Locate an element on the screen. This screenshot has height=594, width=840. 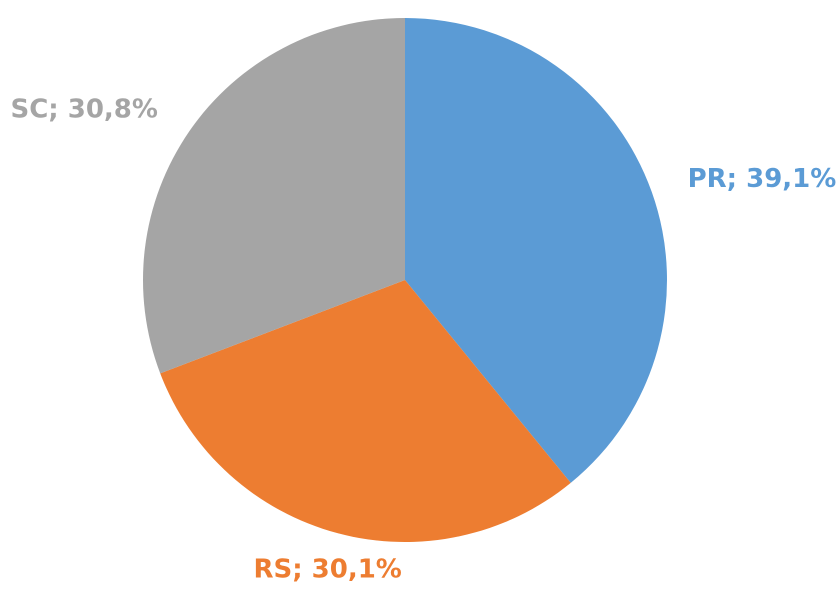
data-label: PR; 39,1% is located at coordinates (762, 179).